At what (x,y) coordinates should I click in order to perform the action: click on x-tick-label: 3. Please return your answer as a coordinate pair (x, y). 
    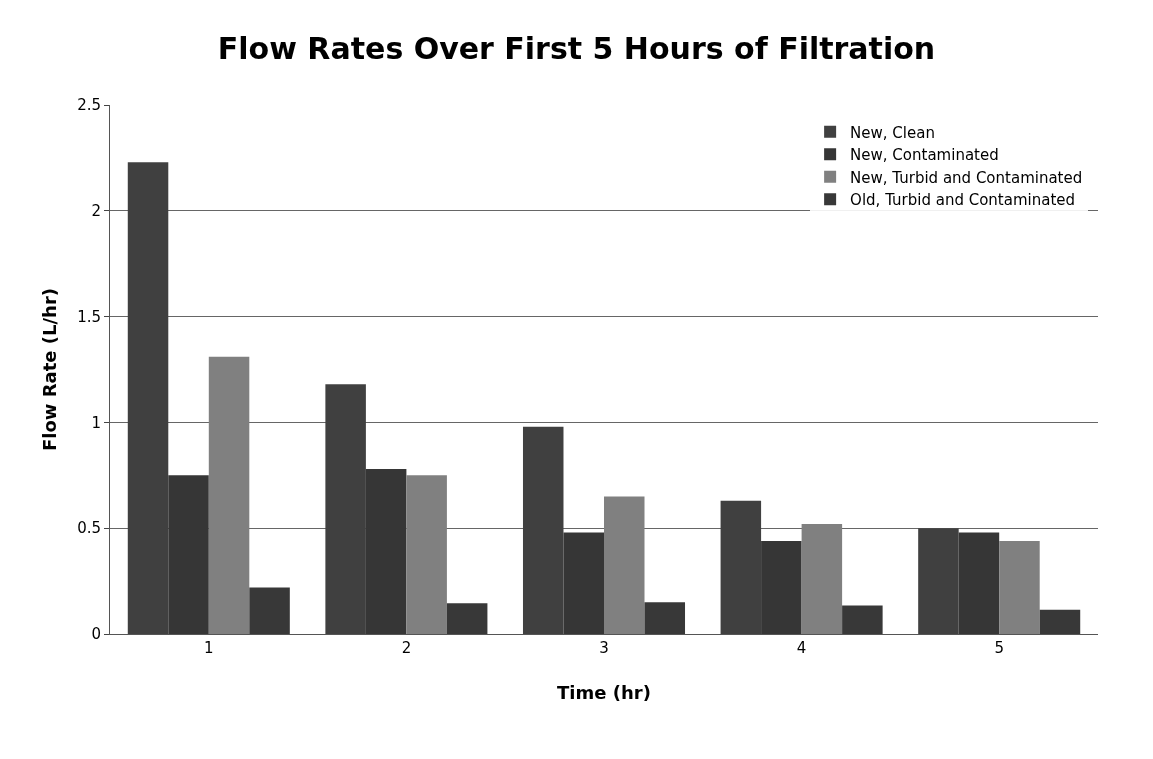
    Looking at the image, I should click on (604, 648).